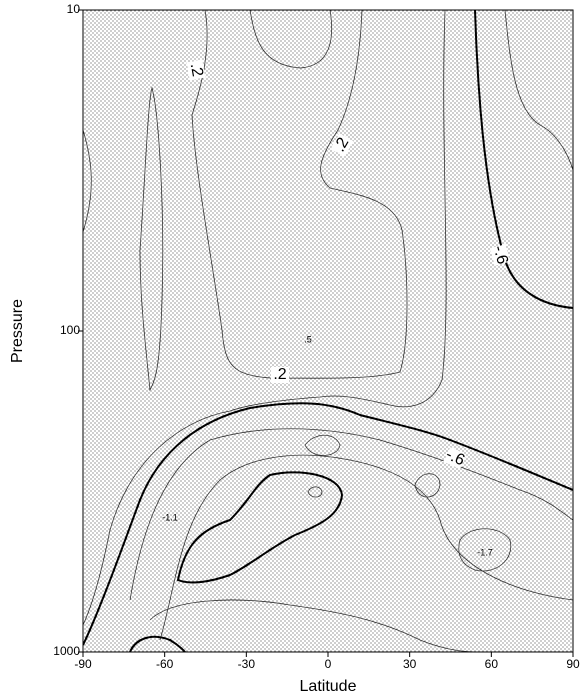 This screenshot has height=695, width=583. I want to click on y-tick-label: 1000, so click(66, 651).